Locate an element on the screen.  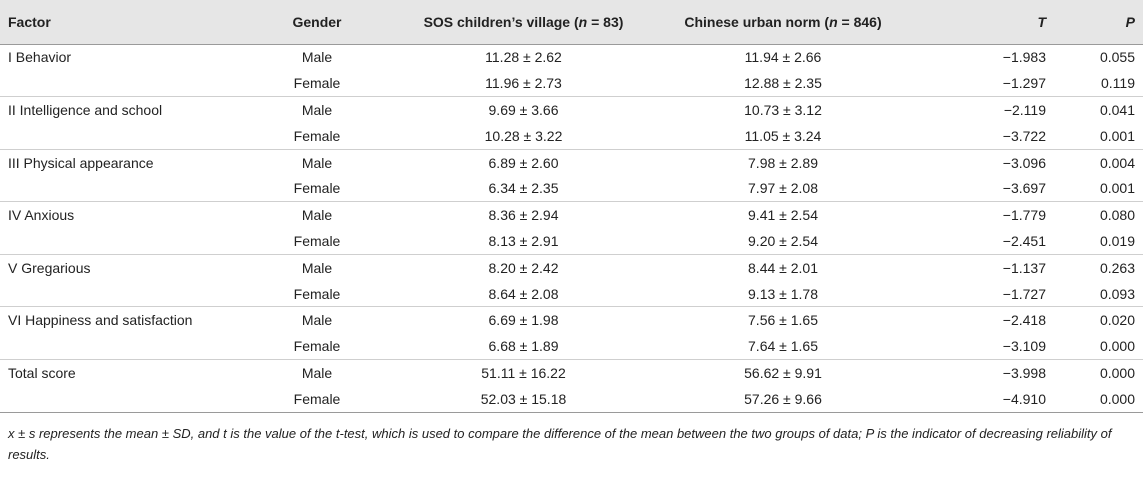
cell-norm-value: 7.97 ± 2.08 is located at coordinates (783, 188).